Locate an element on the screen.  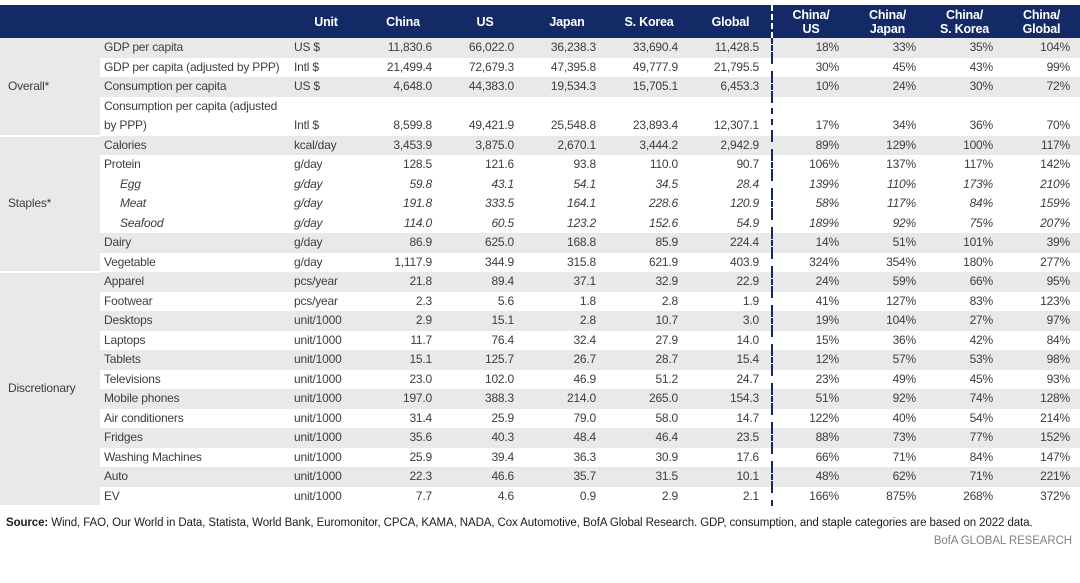
ratio-china-japan: 57% is located at coordinates (887, 360).